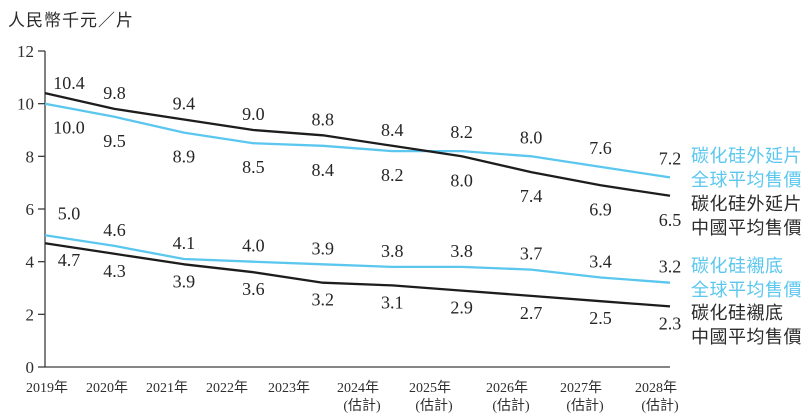 The height and width of the screenshot is (419, 809). What do you see at coordinates (600, 209) in the screenshot?
I see `data-label: 6.9` at bounding box center [600, 209].